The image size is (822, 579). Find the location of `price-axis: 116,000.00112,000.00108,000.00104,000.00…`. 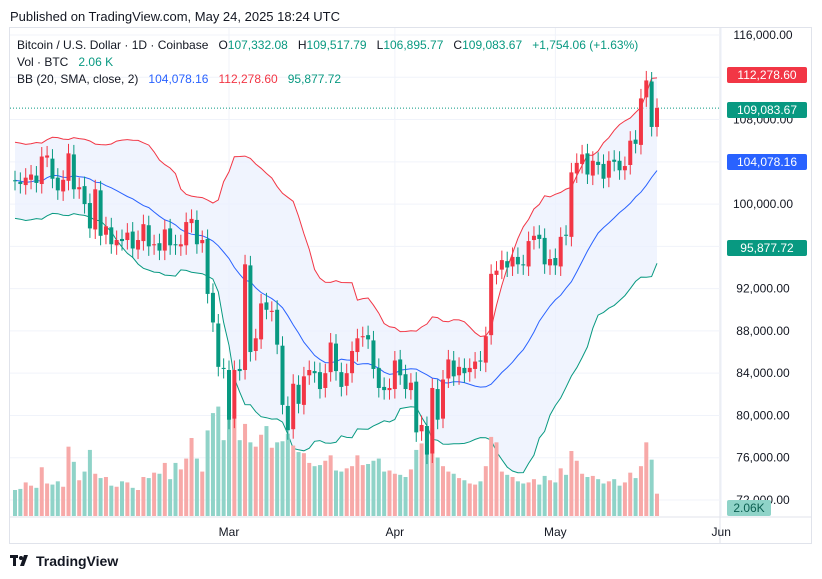

price-axis: 116,000.00112,000.00108,000.00104,000.00… is located at coordinates (763, 267).